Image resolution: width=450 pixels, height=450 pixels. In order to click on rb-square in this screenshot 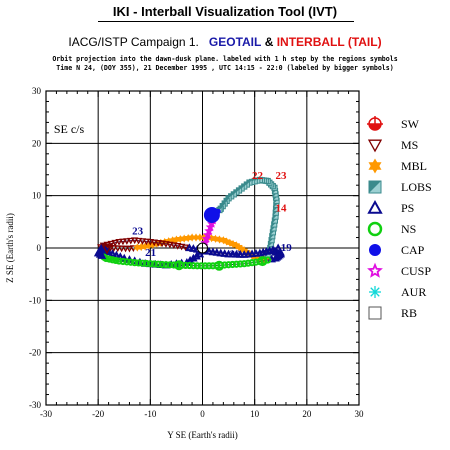, I will do `click(375, 313)`.